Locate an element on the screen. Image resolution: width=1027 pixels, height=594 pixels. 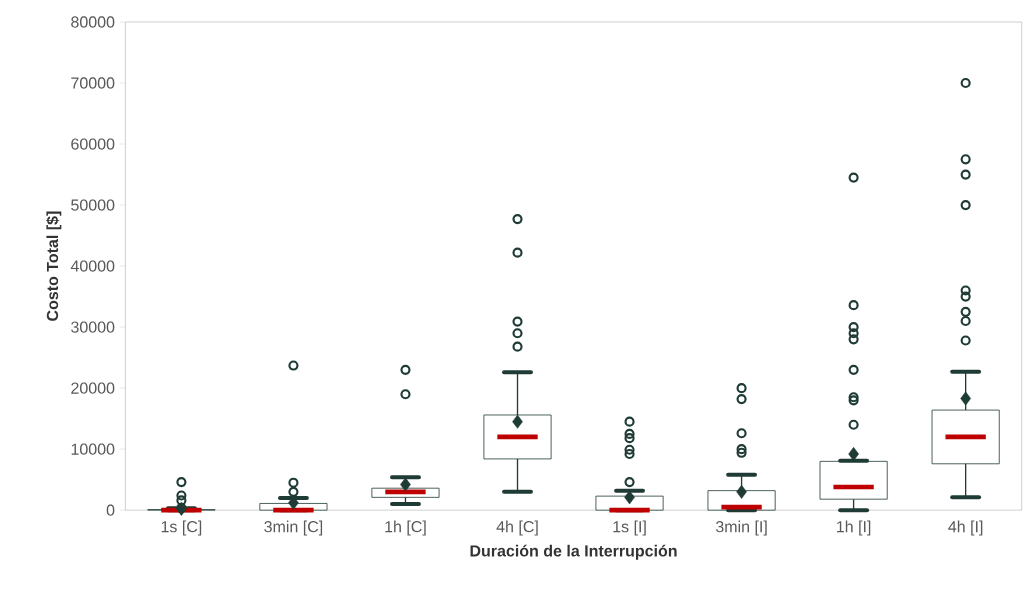
x-tick-label: 1h [C] is located at coordinates (405, 528).